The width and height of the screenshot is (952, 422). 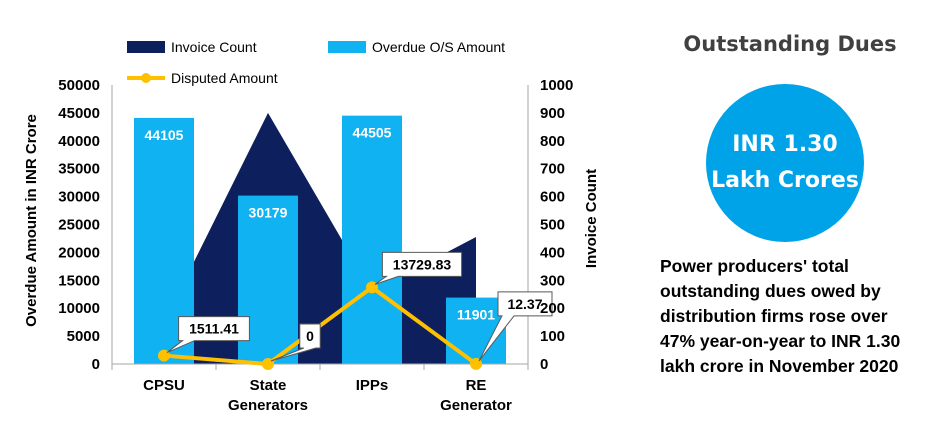 What do you see at coordinates (785, 144) in the screenshot?
I see `dues-amount: INR 1.30` at bounding box center [785, 144].